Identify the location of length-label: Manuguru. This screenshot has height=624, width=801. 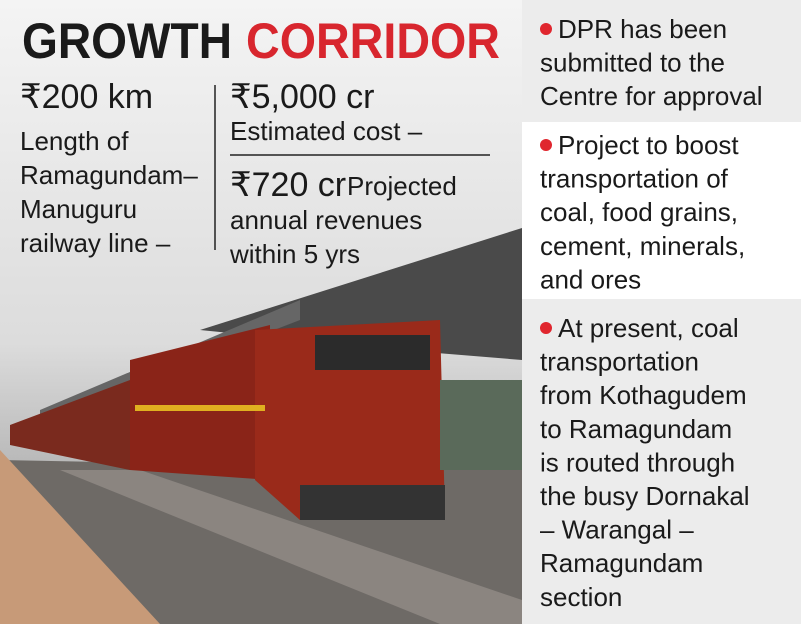
(78, 209).